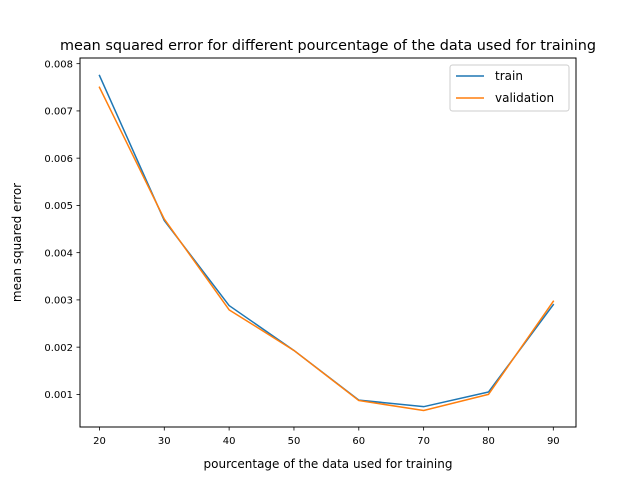  Describe the element at coordinates (294, 441) in the screenshot. I see `x-tick-label: 50` at that location.